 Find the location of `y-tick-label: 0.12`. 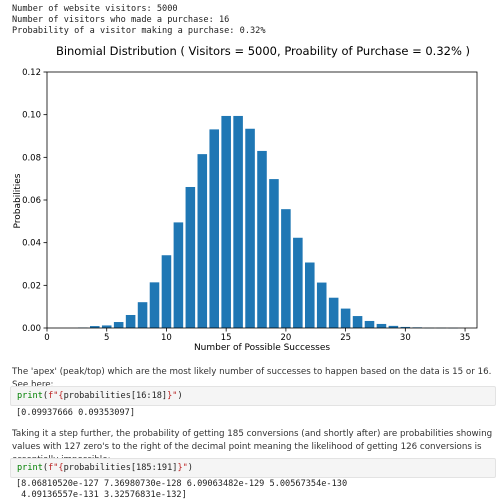

y-tick-label: 0.12 is located at coordinates (31, 73).